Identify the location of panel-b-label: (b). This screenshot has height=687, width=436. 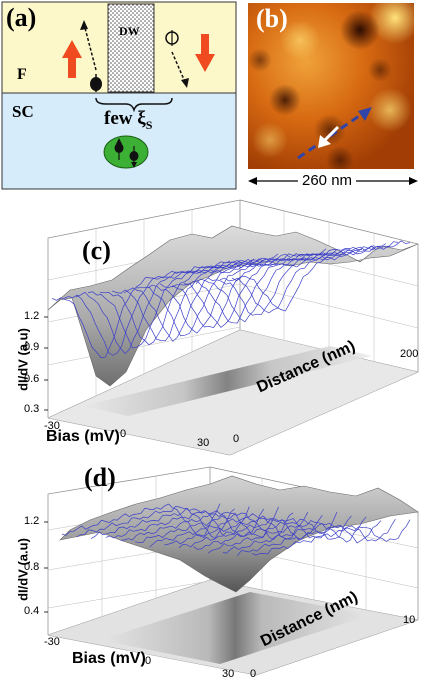
(272, 18).